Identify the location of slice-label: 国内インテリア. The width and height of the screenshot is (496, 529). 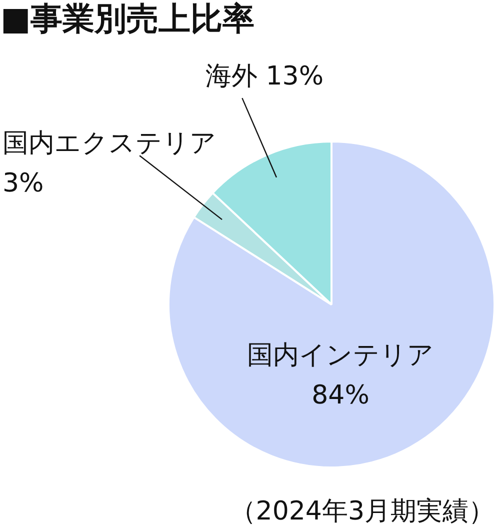
(340, 355).